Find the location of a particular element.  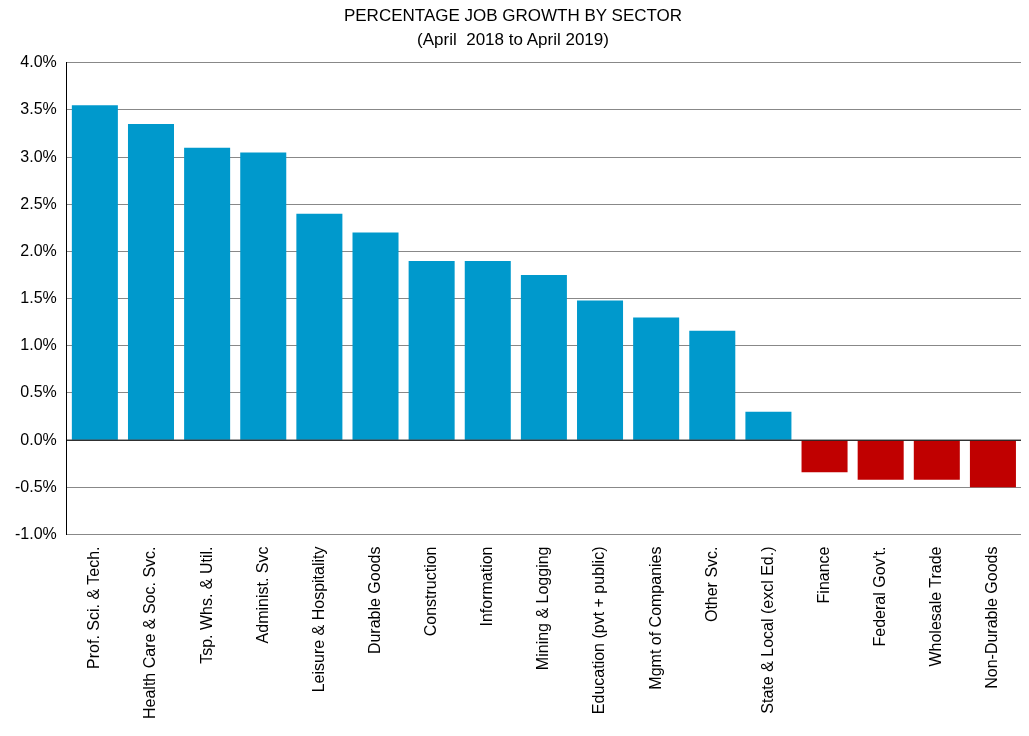

y-tick-label: 1.0% is located at coordinates (38, 345).